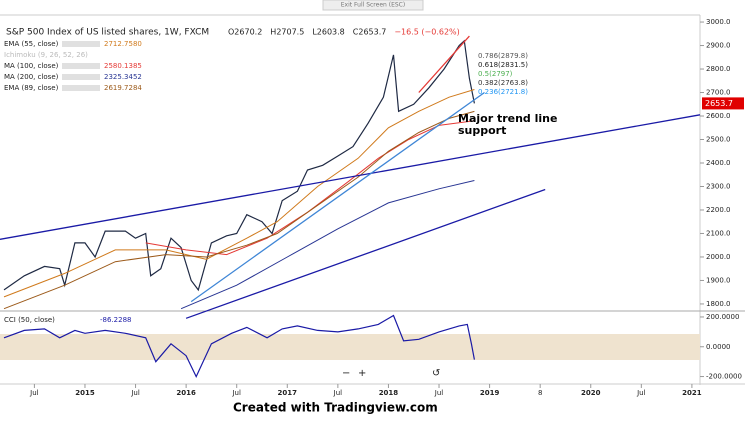 Image resolution: width=745 pixels, height=425 pixels. I want to click on quote: H2707.5, so click(287, 32).